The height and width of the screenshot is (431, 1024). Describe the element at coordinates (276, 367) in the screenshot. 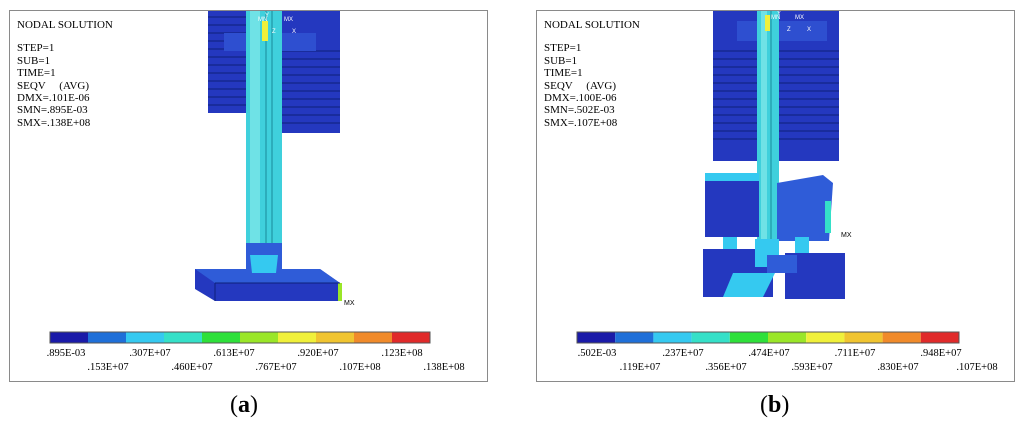

I see `legend-tick: .767E+07` at that location.